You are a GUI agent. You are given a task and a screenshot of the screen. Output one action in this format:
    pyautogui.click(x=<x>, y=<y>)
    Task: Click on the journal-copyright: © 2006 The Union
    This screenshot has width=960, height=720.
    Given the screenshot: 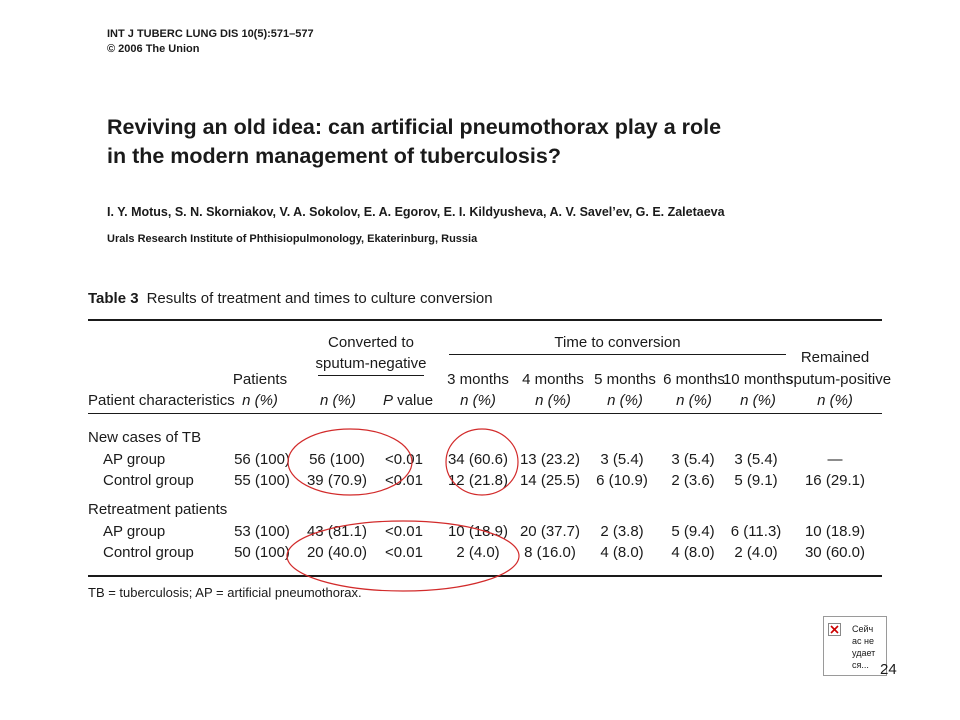 What is the action you would take?
    pyautogui.click(x=153, y=49)
    